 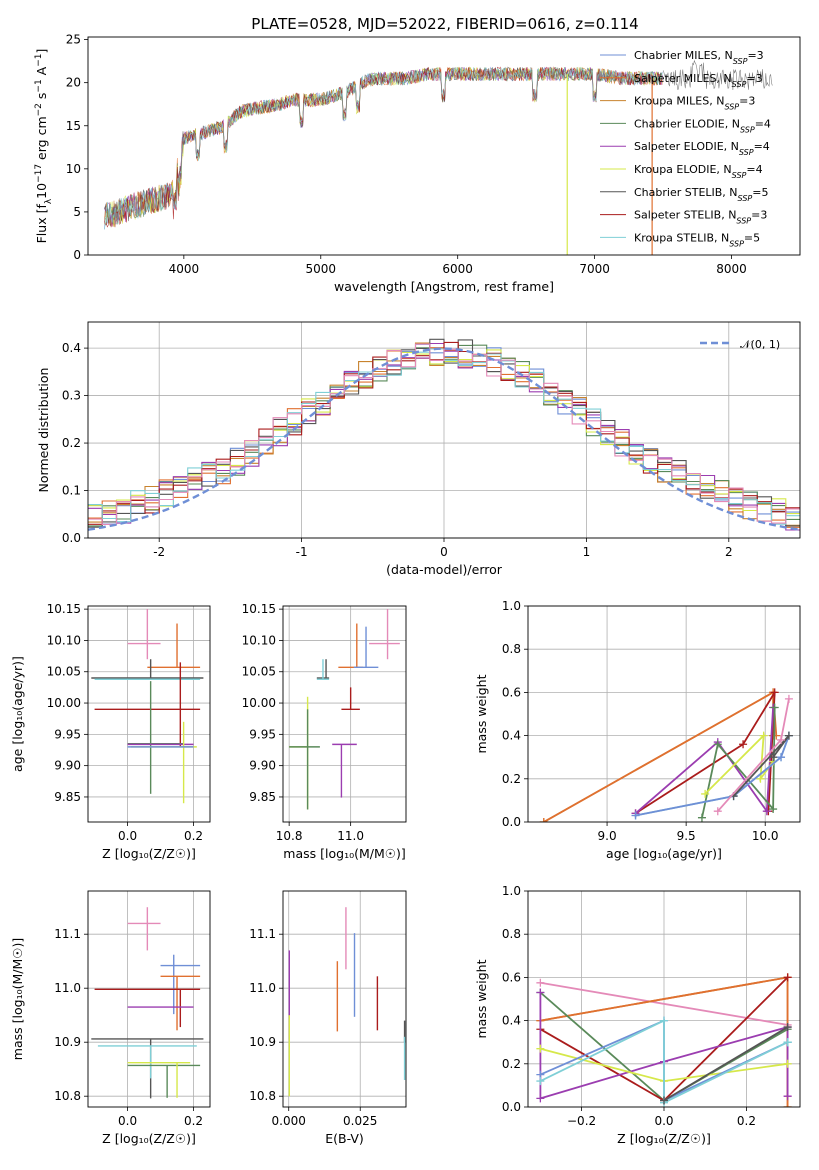 What do you see at coordinates (686, 192) in the screenshot?
I see `legend-name: Chabrier STELIB, N` at bounding box center [686, 192].